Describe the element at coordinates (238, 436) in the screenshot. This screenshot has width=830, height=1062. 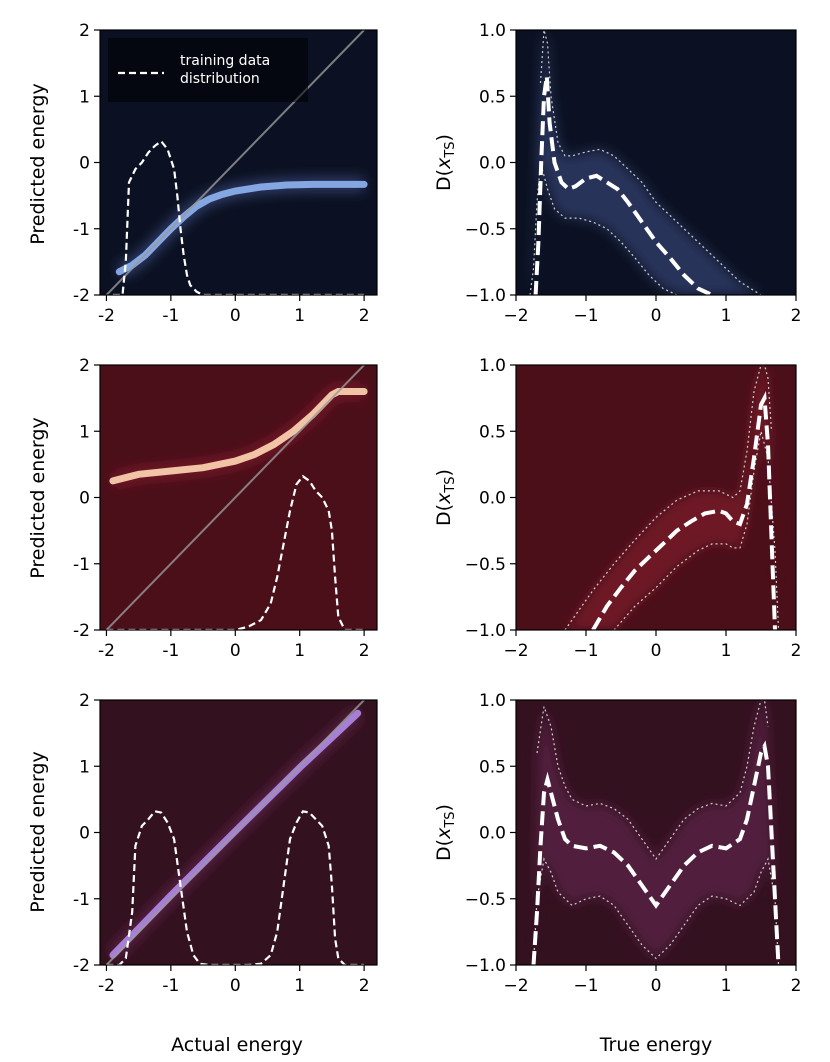
I see `row2-left-prediction-density` at that location.